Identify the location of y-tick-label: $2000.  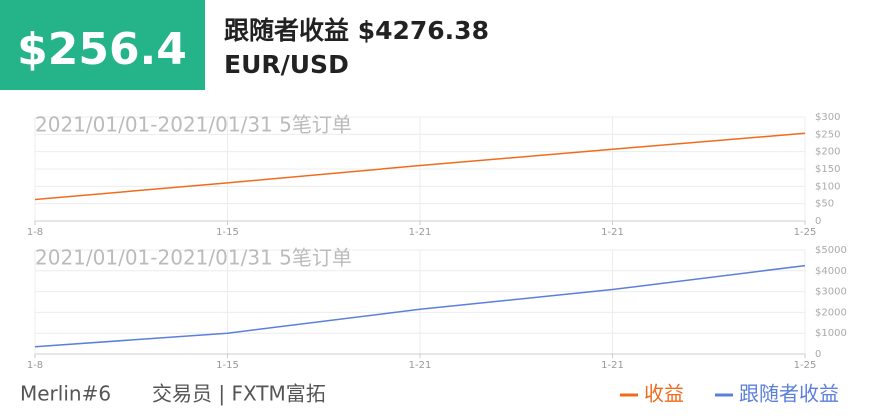
(831, 312).